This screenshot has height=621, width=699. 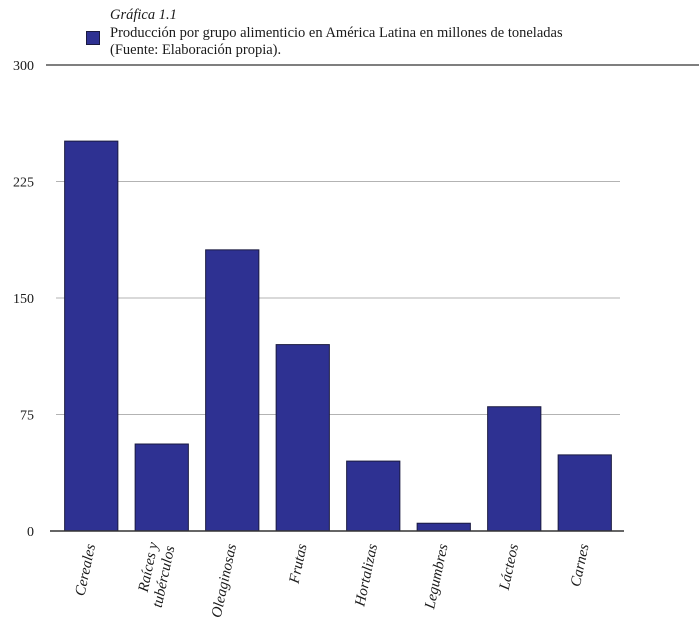 What do you see at coordinates (23, 66) in the screenshot?
I see `y-tick-label: 300` at bounding box center [23, 66].